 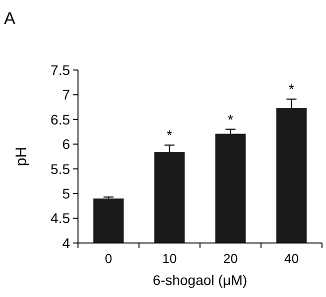 What do you see at coordinates (200, 280) in the screenshot?
I see `x-axis-title: 6-shogaol (μM)` at bounding box center [200, 280].